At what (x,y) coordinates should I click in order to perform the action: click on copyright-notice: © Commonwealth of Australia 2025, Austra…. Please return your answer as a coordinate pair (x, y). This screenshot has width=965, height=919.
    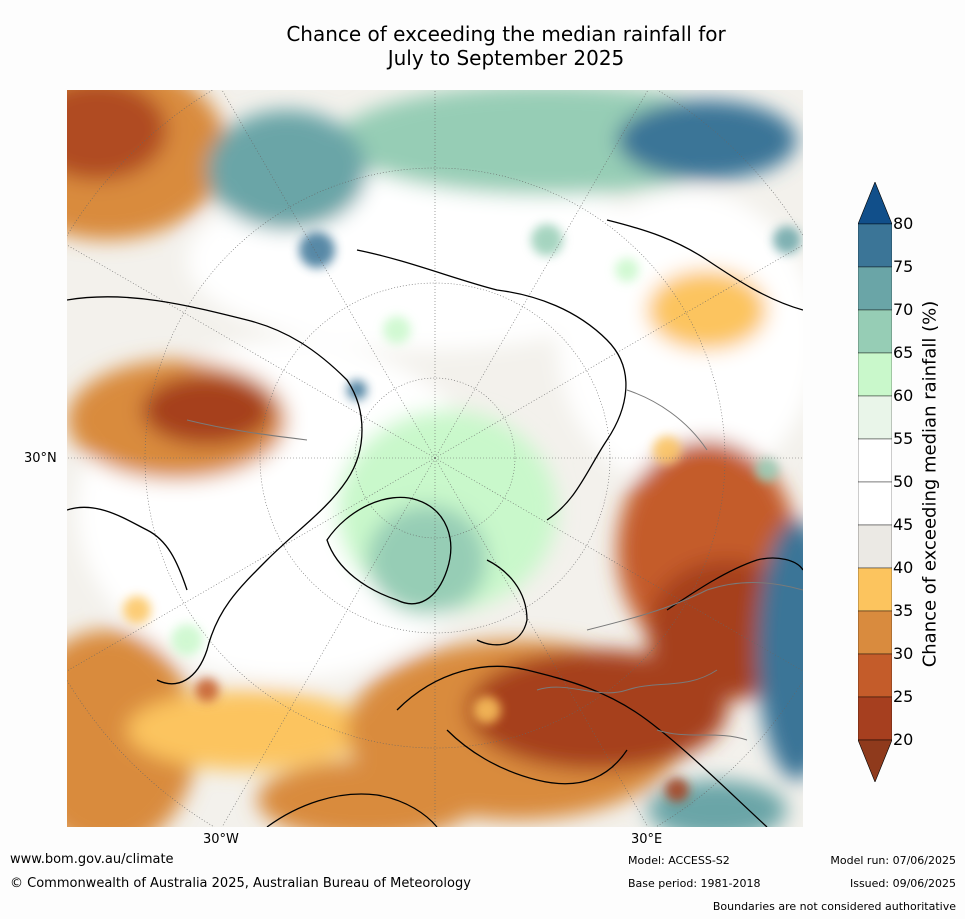
    Looking at the image, I should click on (240, 883).